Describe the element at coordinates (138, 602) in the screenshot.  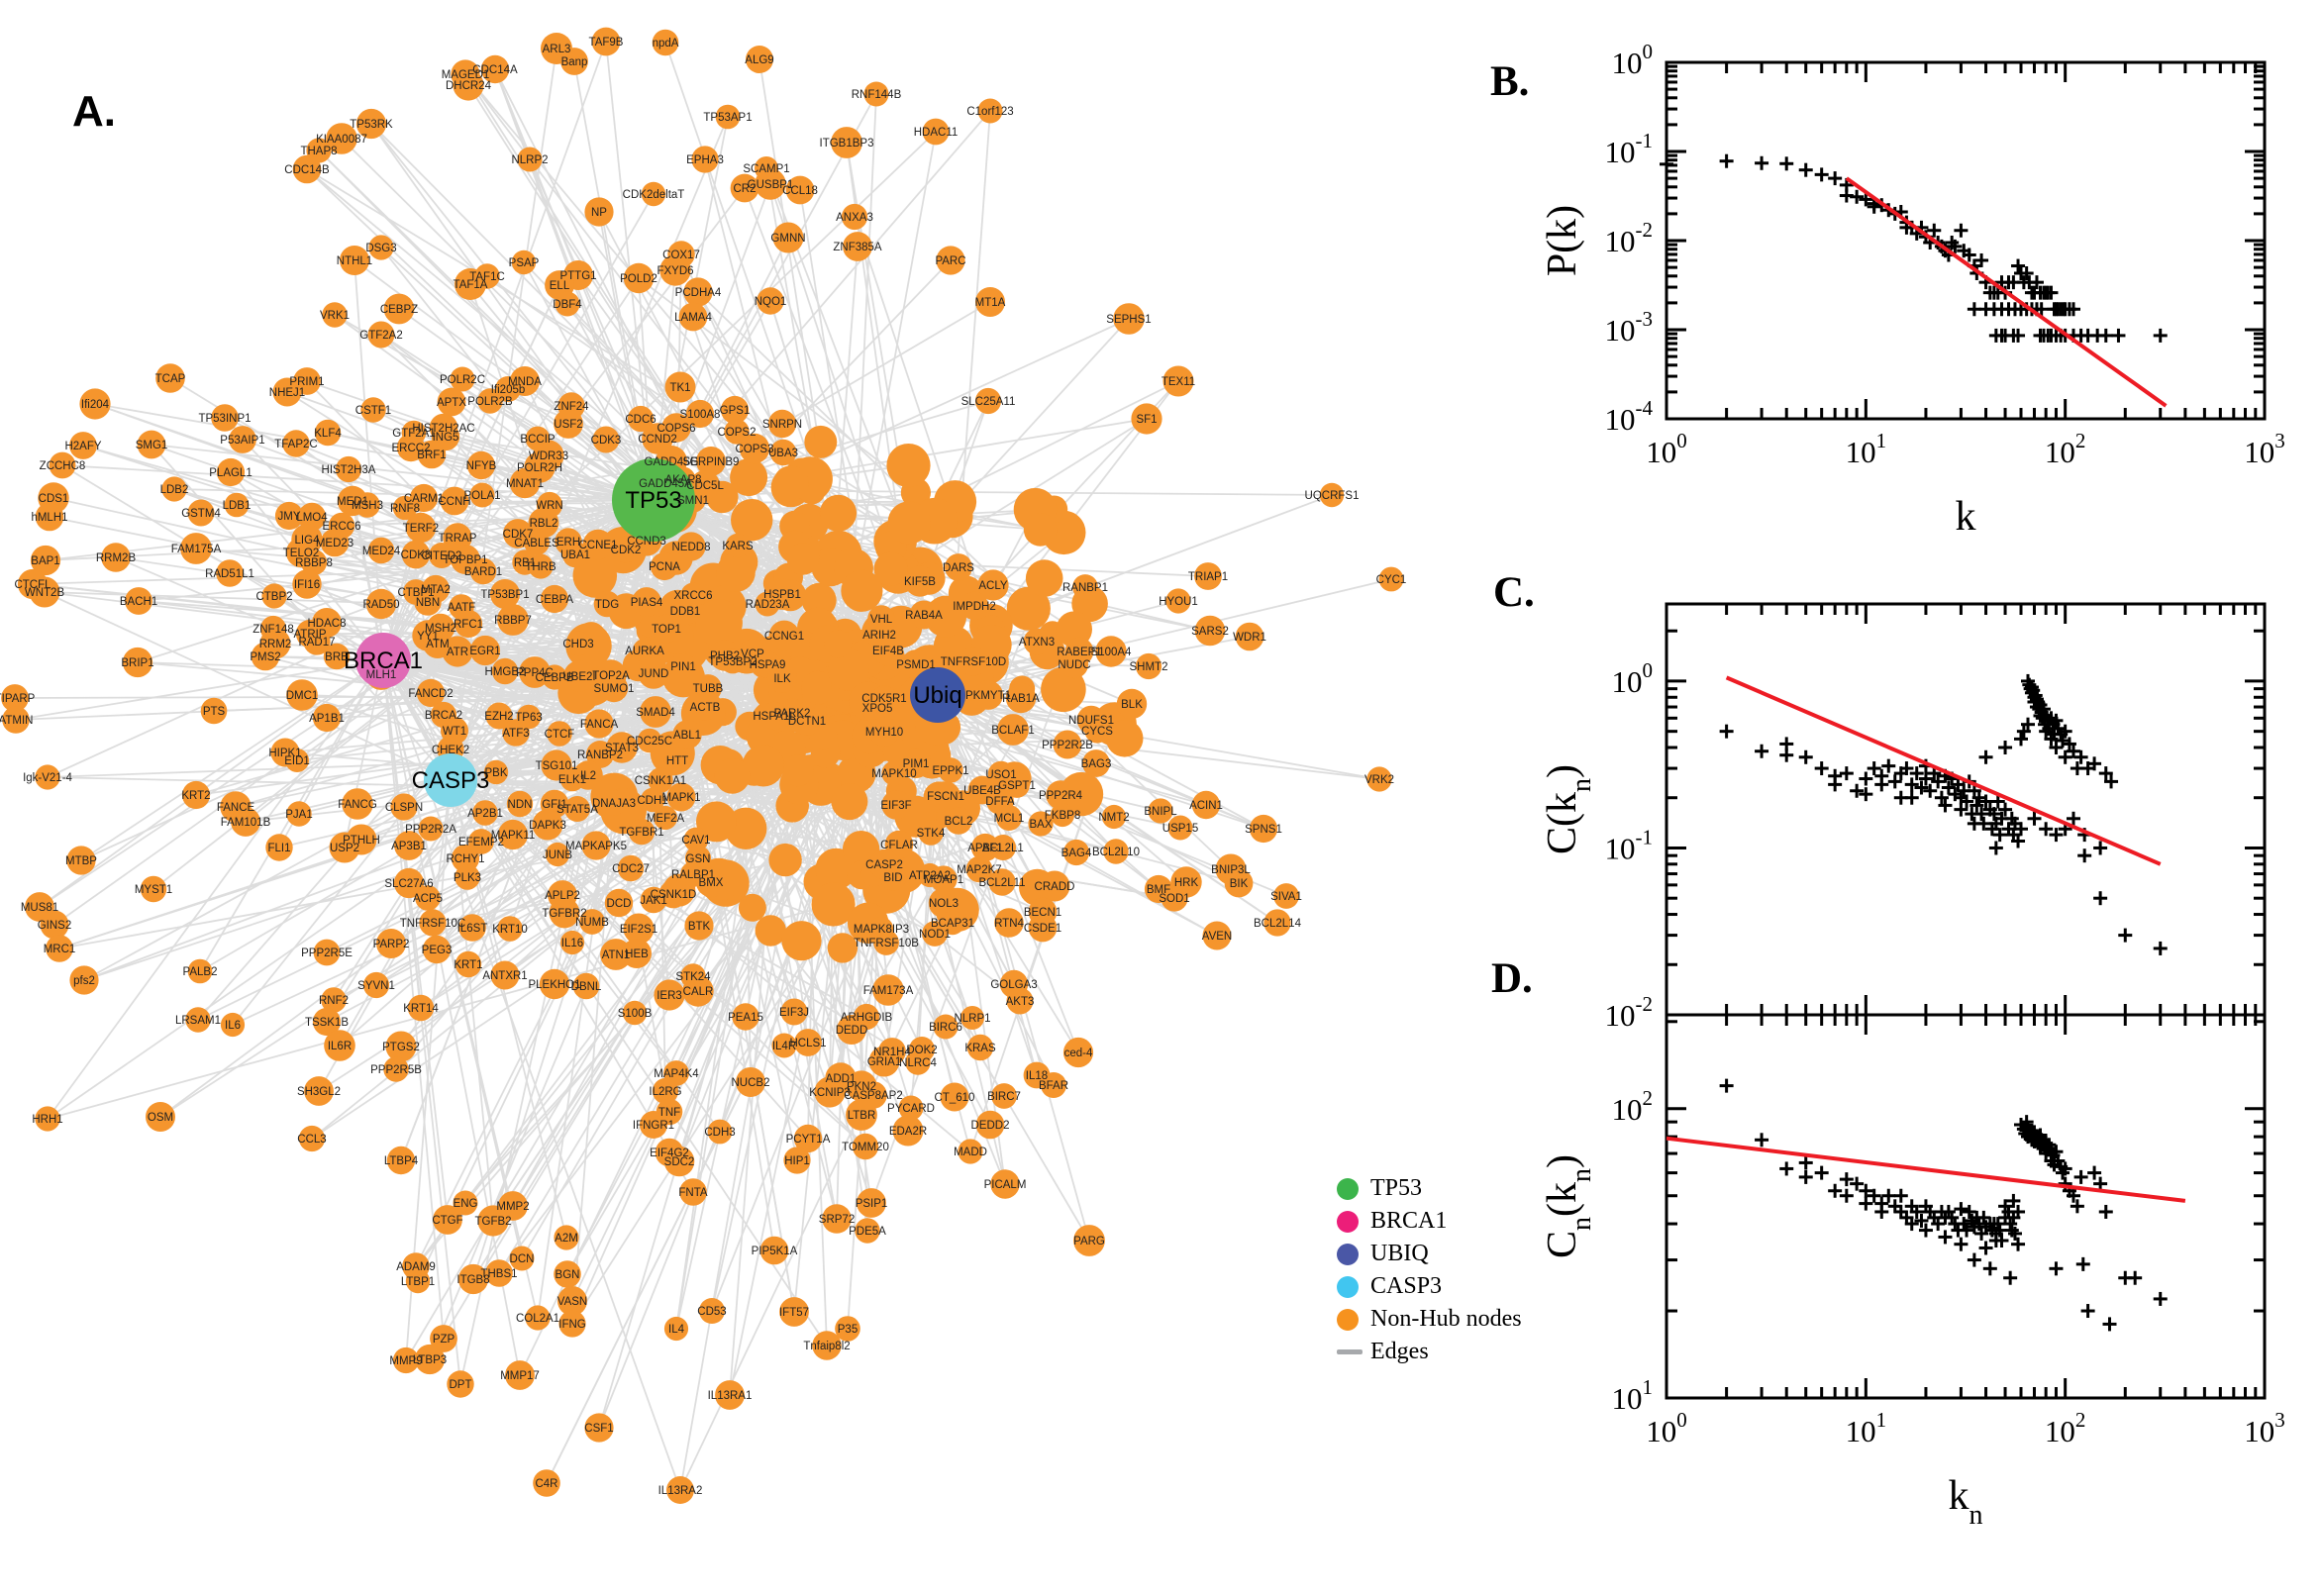
I see `svg-text: BACH1` at that location.